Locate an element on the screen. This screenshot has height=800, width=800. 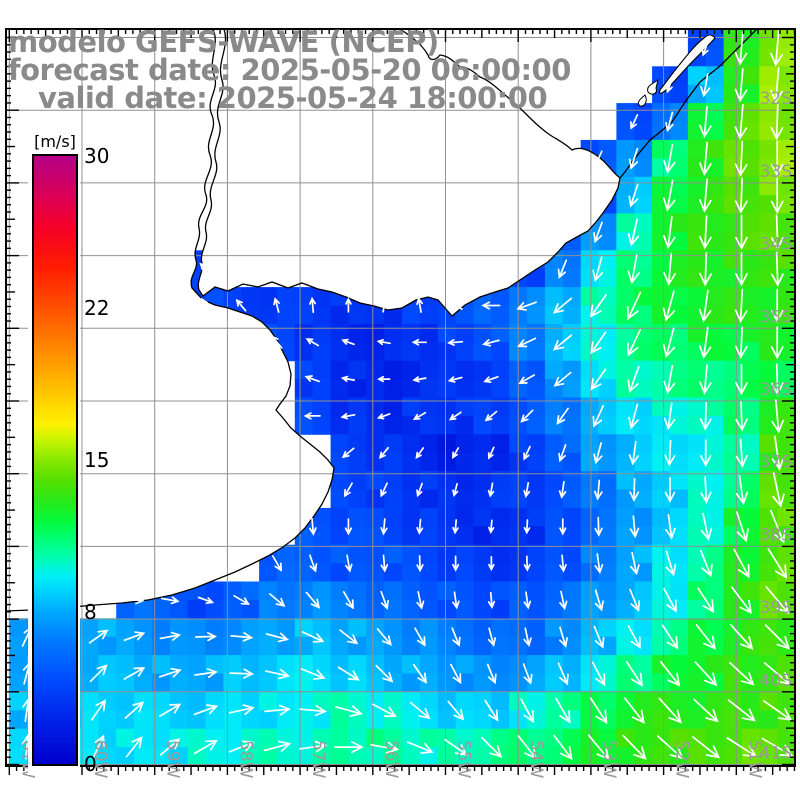
longitude-label: 51W is located at coordinates (754, 759).